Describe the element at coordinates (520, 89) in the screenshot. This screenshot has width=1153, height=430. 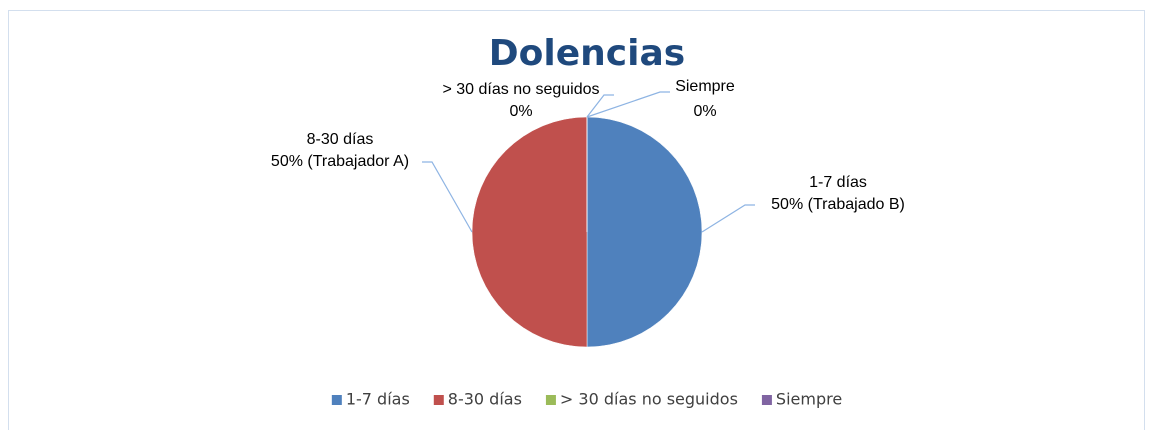
I see `data-label-name: > 30 días no seguidos` at that location.